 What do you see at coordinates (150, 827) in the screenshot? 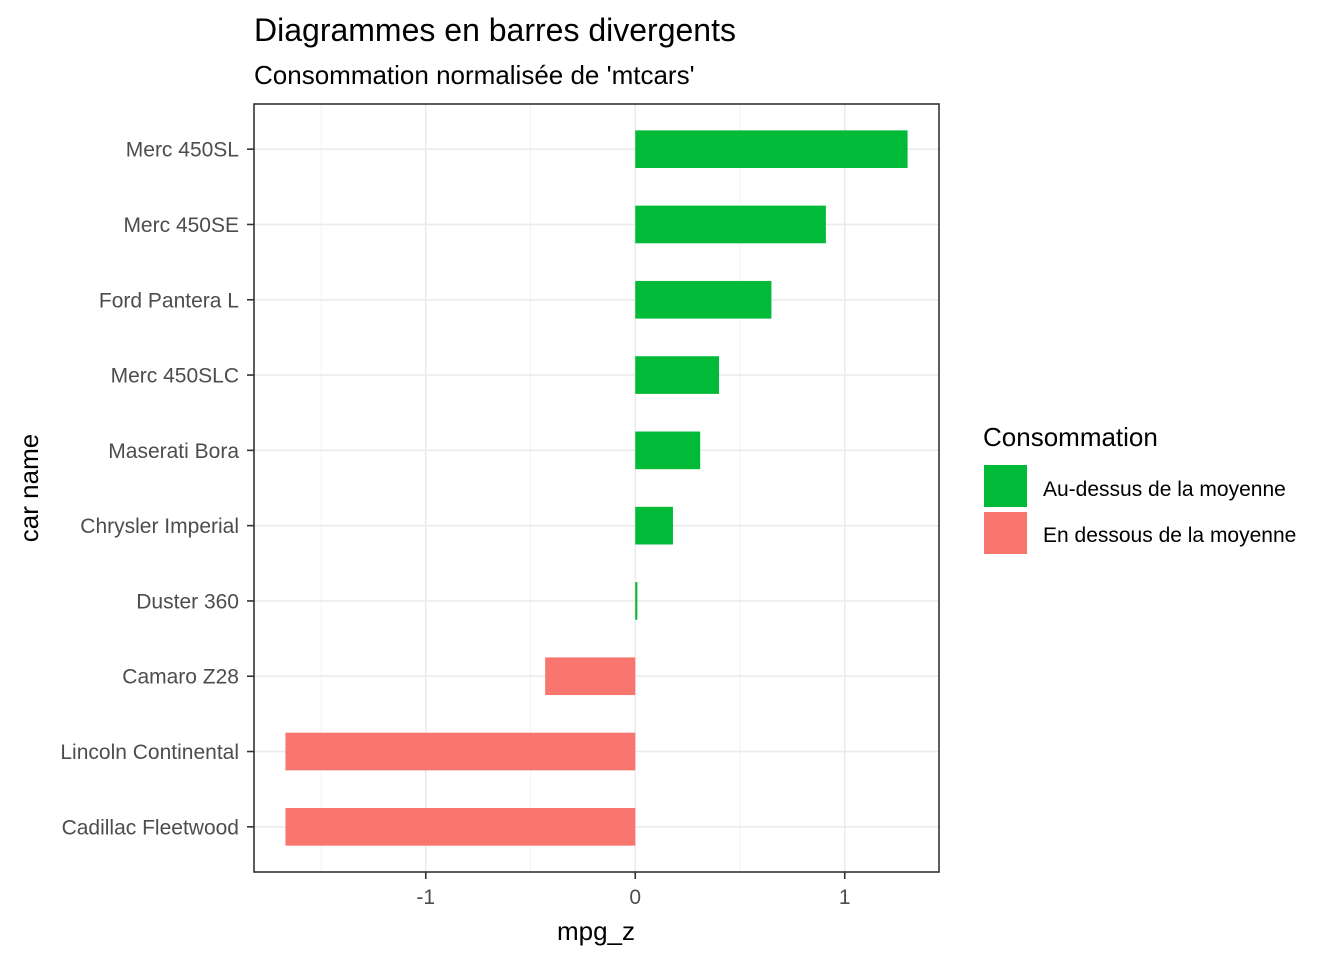
I see `y-tick-label: Cadillac Fleetwood` at bounding box center [150, 827].